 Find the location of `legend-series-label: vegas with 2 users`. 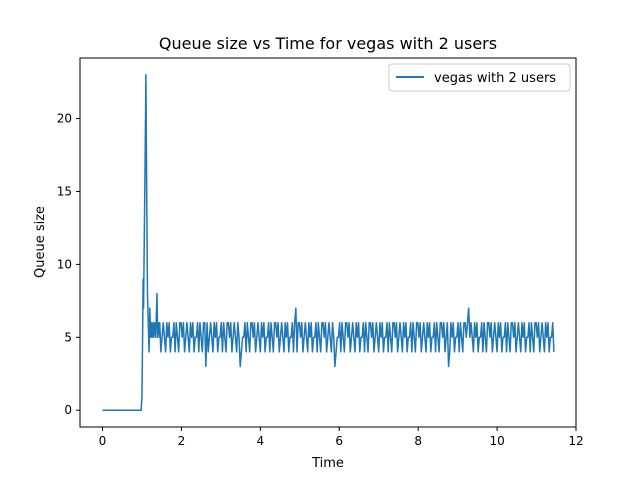

legend-series-label: vegas with 2 users is located at coordinates (495, 78).